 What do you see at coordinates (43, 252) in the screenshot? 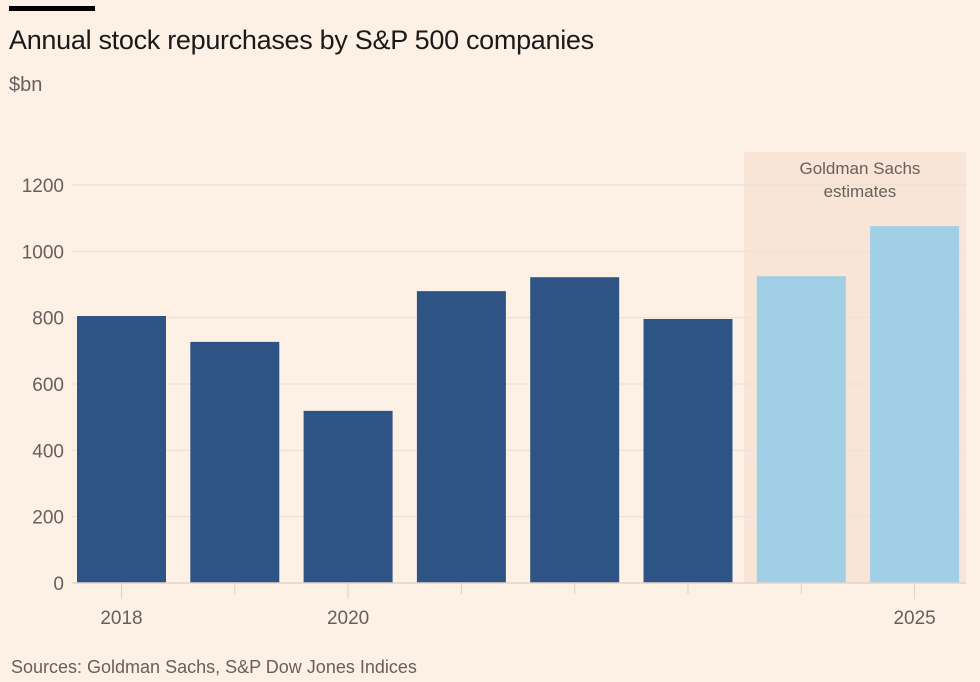
I see `y-tick-label: 1000` at bounding box center [43, 252].